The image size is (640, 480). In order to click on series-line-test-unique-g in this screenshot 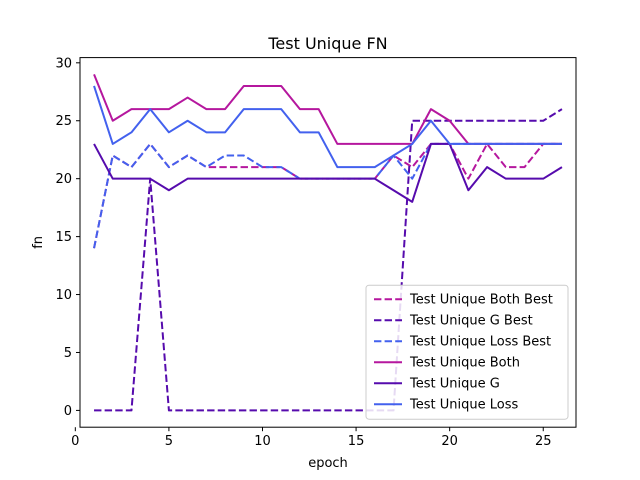, I will do `click(328, 172)`.